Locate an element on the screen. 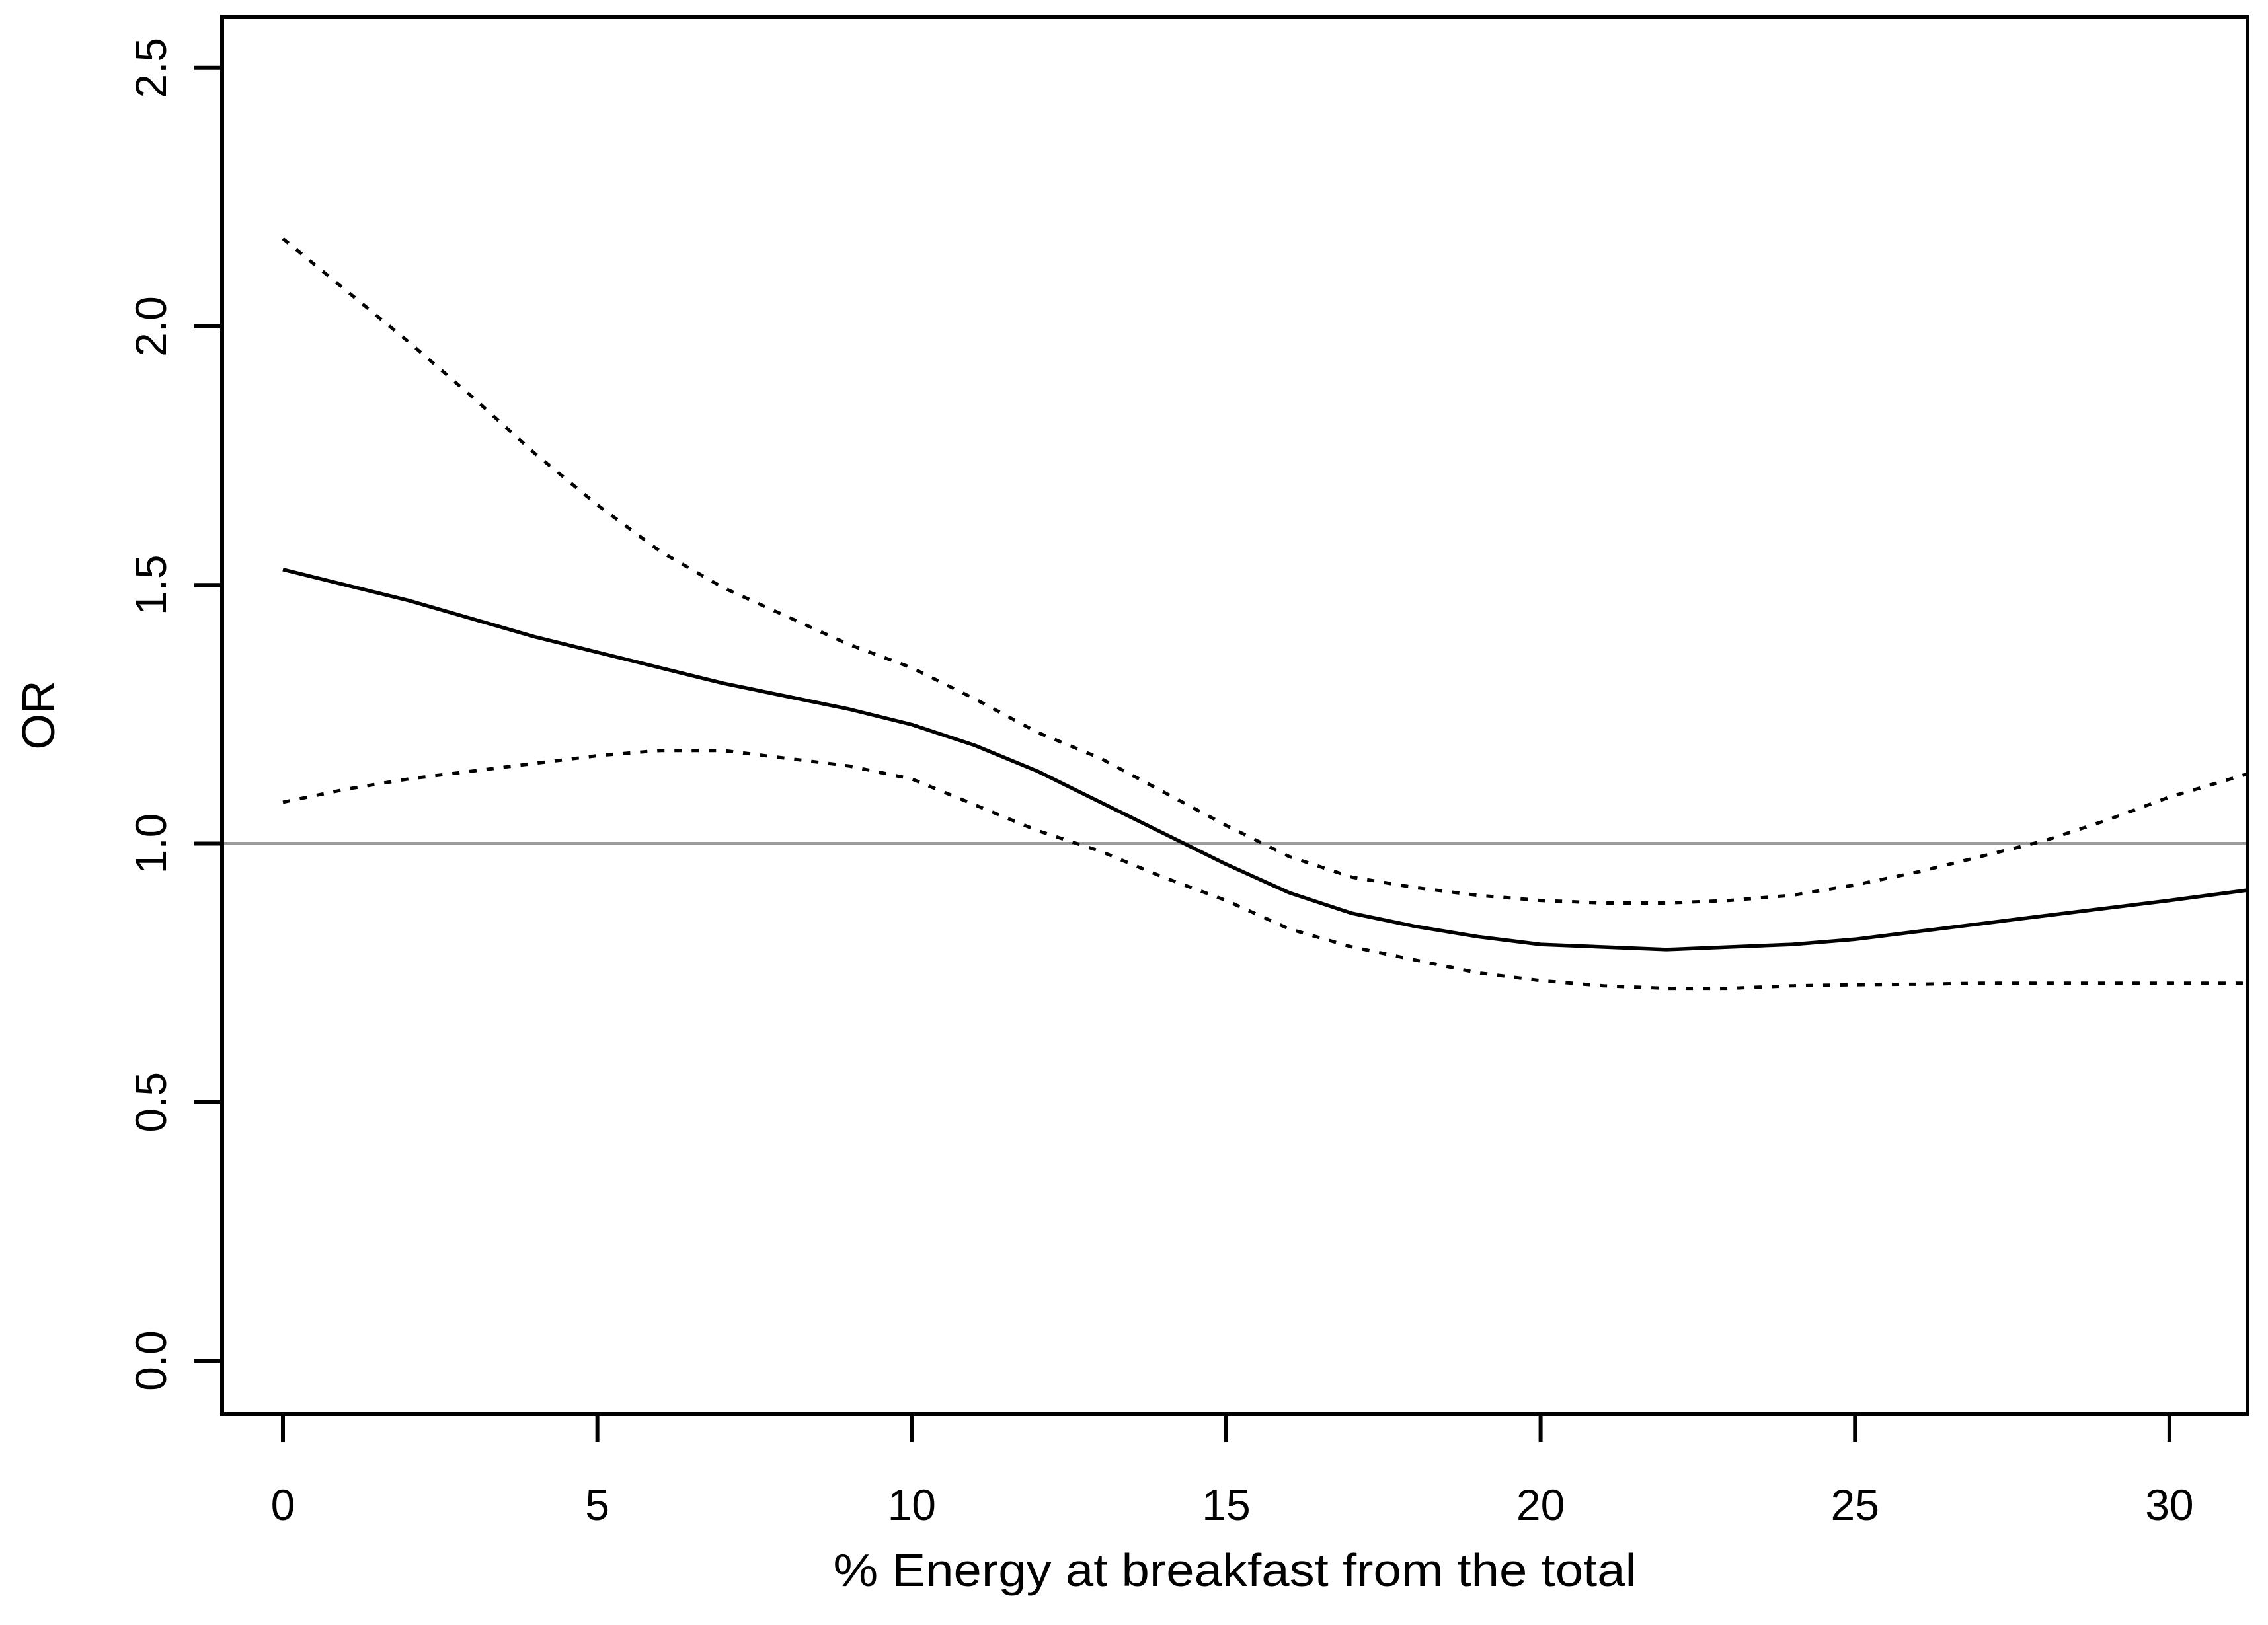 The width and height of the screenshot is (2268, 1625). x-axis-tick-labels: 0 5 10 15 20 25 30 is located at coordinates (1232, 1504).